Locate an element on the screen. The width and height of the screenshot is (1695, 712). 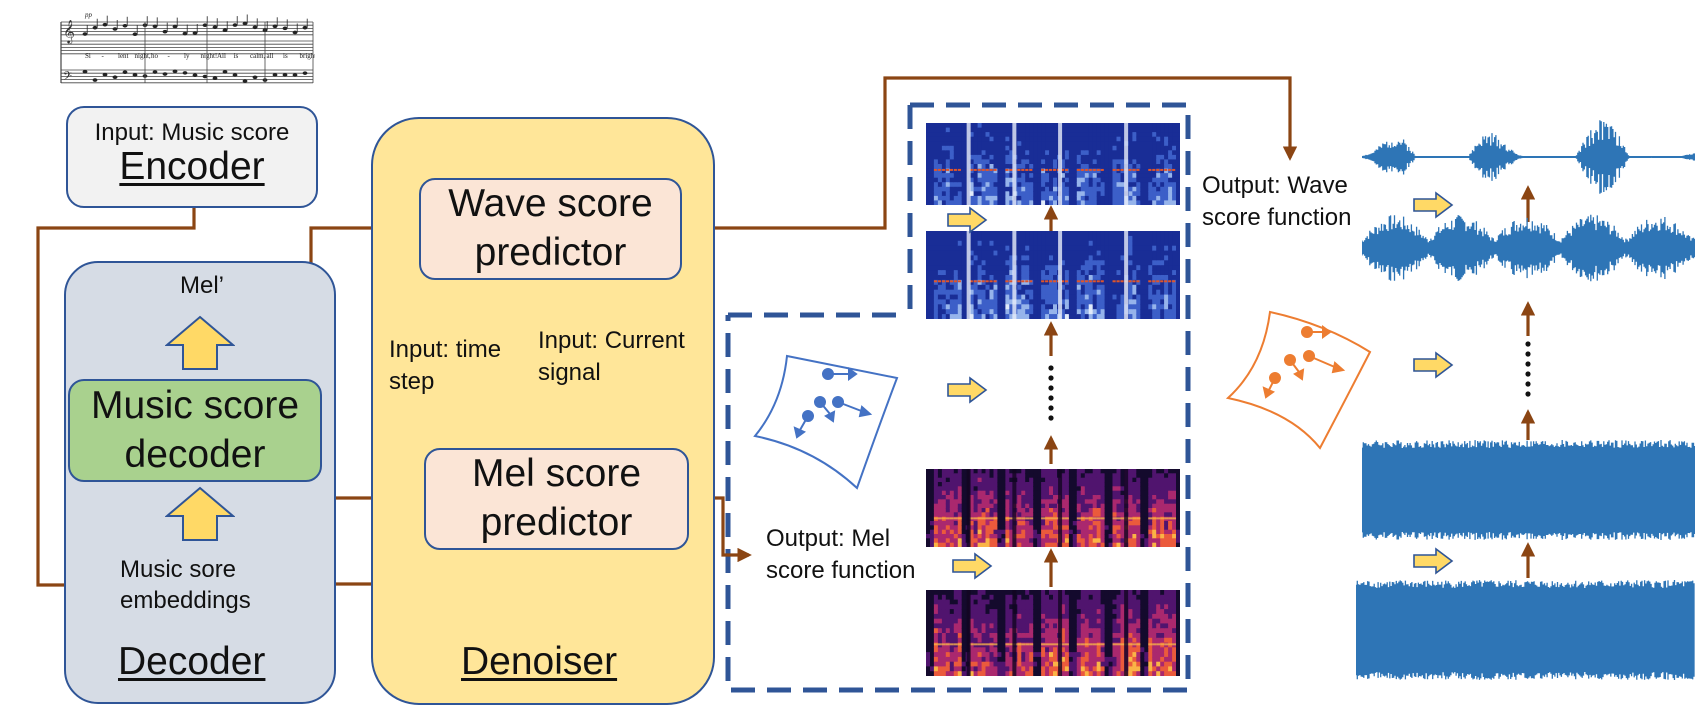
lyric-syllable: bright, is located at coordinates (308, 56).